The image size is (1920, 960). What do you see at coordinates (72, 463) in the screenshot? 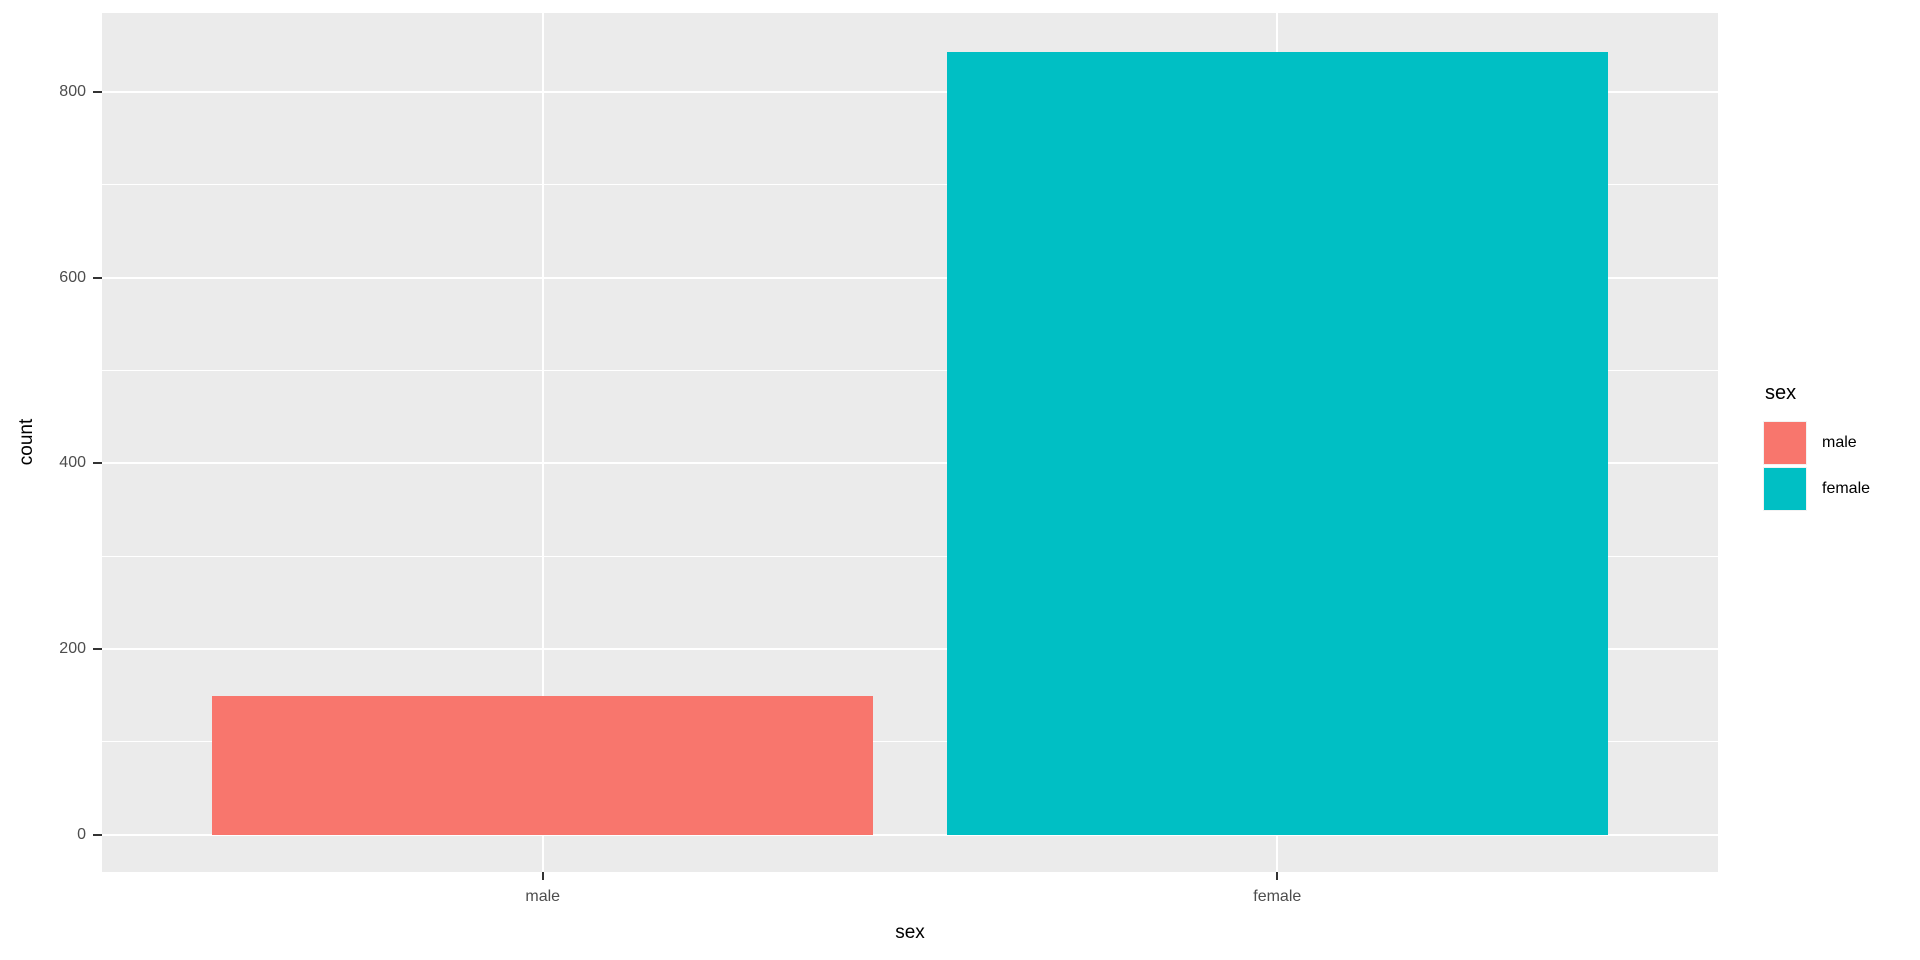
I see `y-tick-label: 400` at bounding box center [72, 463].